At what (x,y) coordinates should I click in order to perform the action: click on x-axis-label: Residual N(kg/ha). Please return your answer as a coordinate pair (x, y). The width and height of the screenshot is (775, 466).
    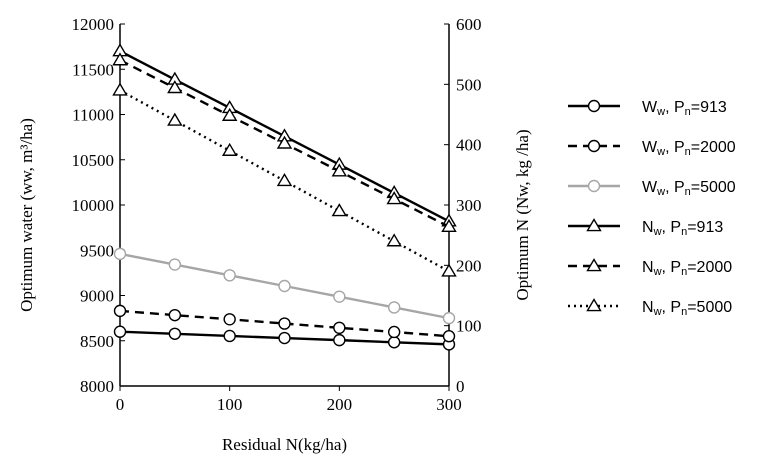
    Looking at the image, I should click on (284, 444).